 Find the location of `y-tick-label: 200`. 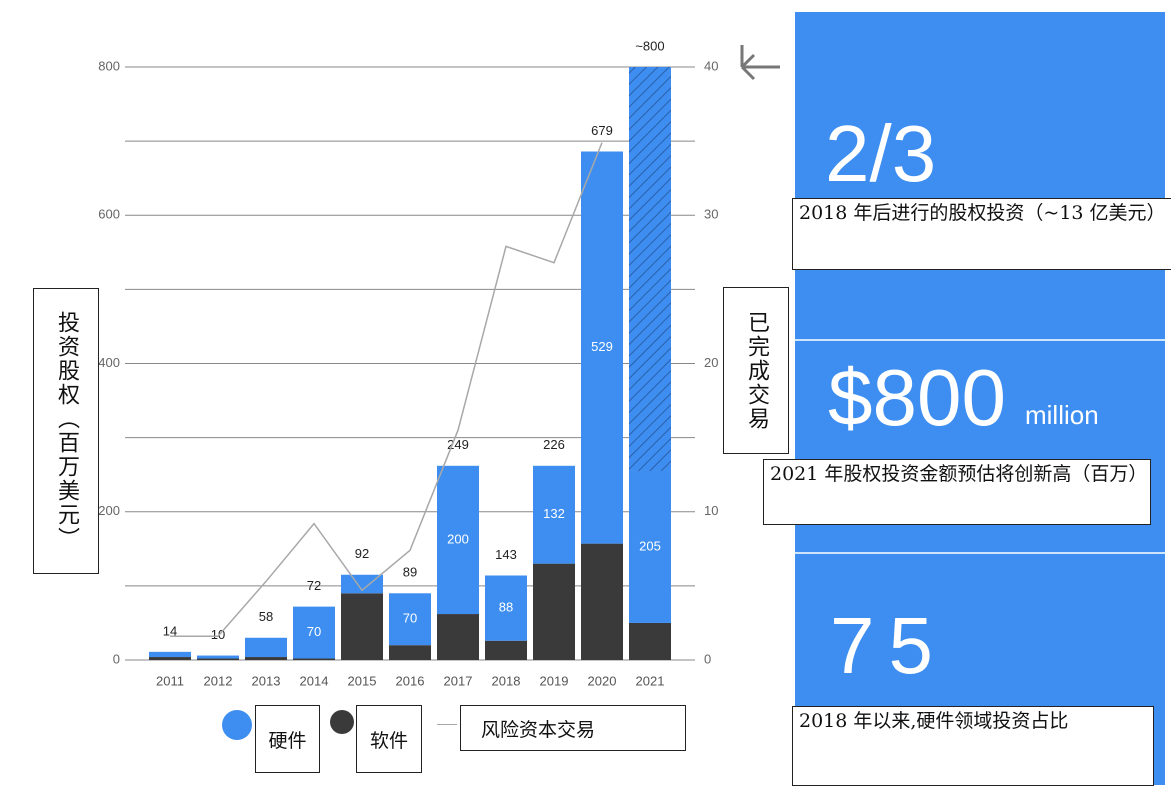

y-tick-label: 200 is located at coordinates (109, 510).